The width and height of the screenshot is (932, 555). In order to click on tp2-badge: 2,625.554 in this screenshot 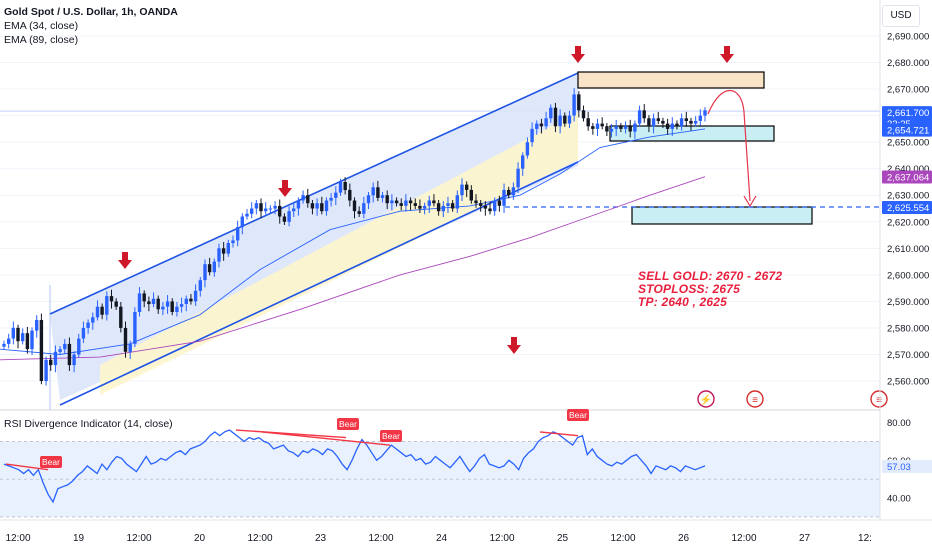, I will do `click(907, 208)`.